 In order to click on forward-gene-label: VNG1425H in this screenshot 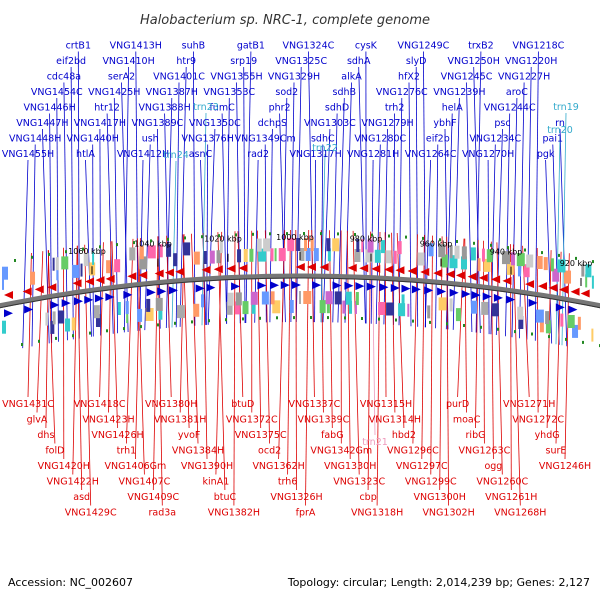, I will do `click(114, 92)`.